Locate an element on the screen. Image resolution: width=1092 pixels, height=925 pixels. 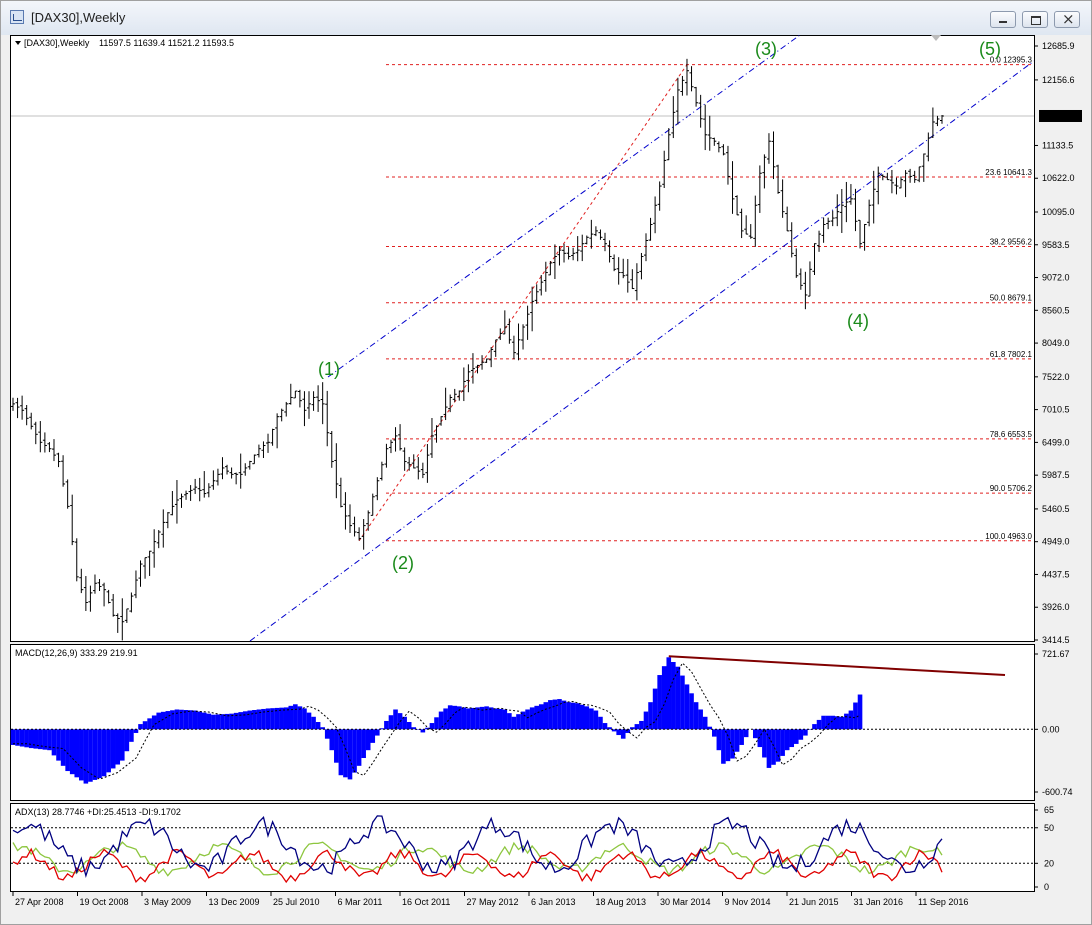
adx-layer is located at coordinates (522, 849).